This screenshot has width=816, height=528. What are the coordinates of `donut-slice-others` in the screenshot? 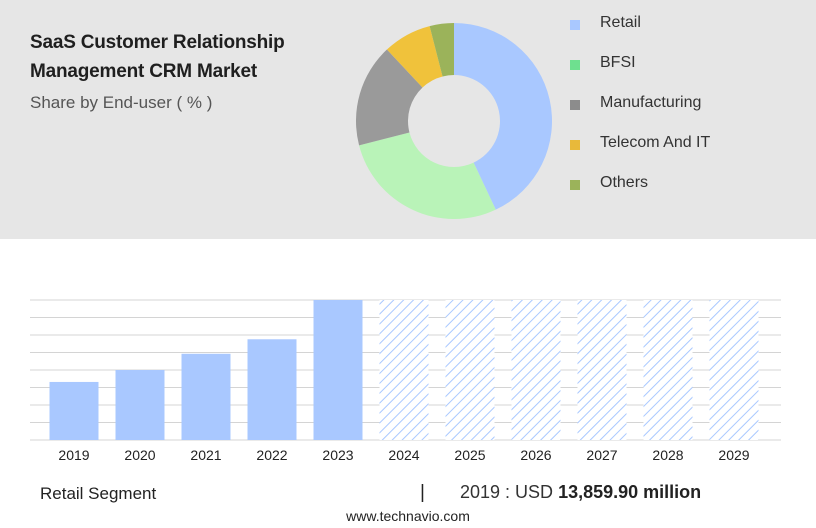 It's located at (441, 50).